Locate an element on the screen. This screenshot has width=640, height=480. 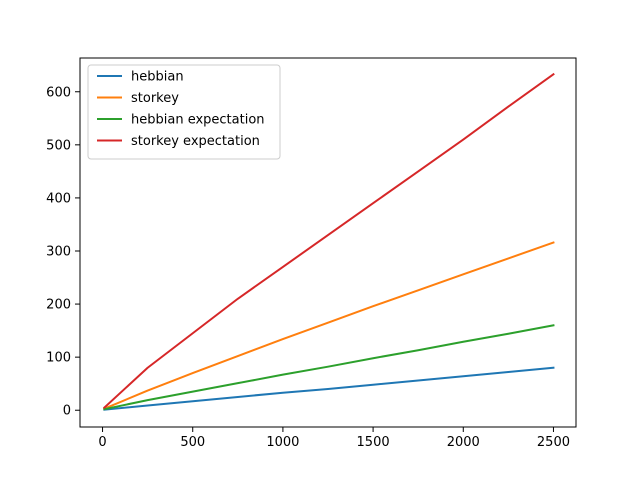
y-tick-label: 300 is located at coordinates (58, 251).